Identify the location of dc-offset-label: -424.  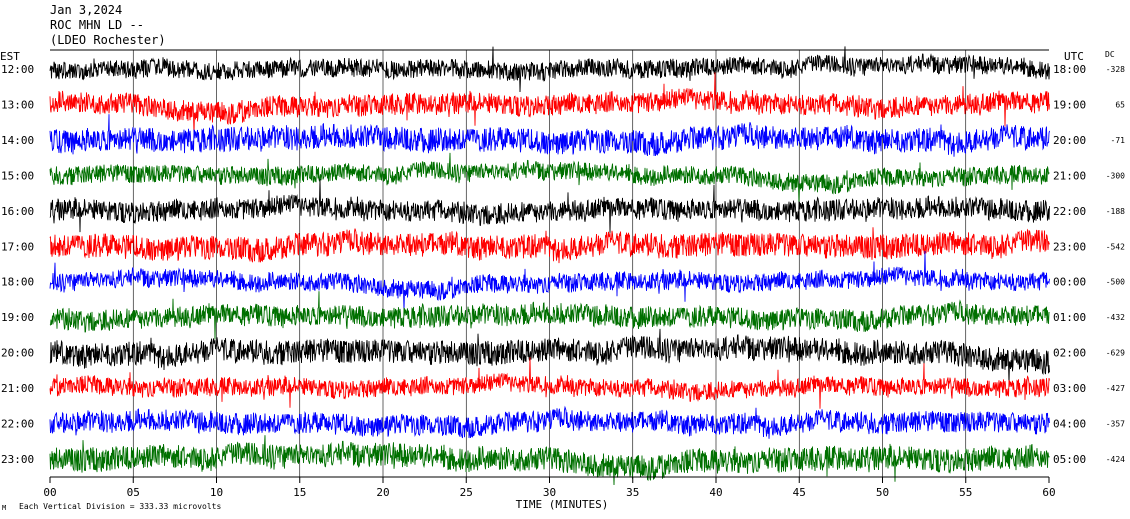
(1115, 459).